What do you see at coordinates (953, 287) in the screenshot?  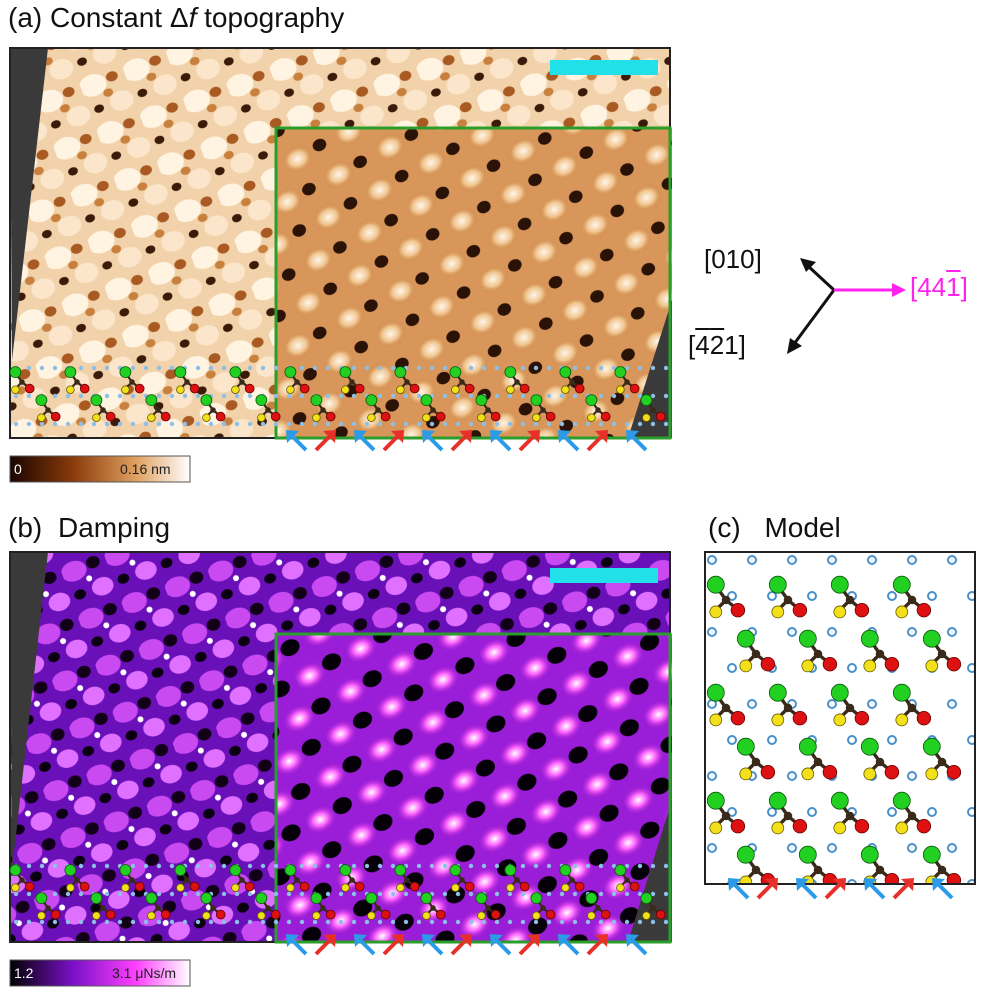 I see `direction-441-bar: 1` at bounding box center [953, 287].